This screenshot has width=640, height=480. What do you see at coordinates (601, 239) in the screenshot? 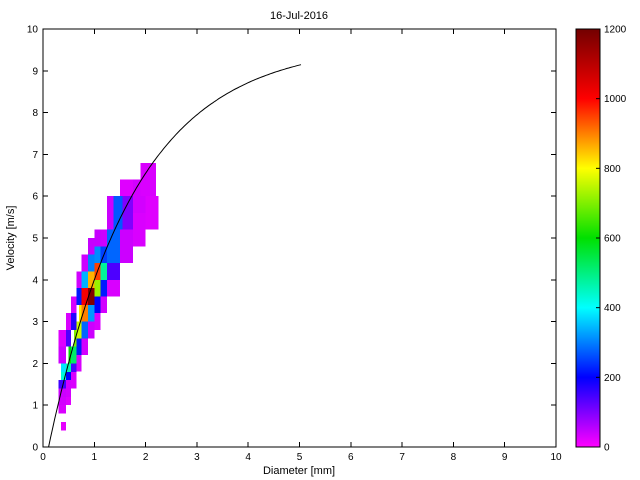
I see `colorbar-area: 0 200 400 600 800 1000 1200` at bounding box center [601, 239].